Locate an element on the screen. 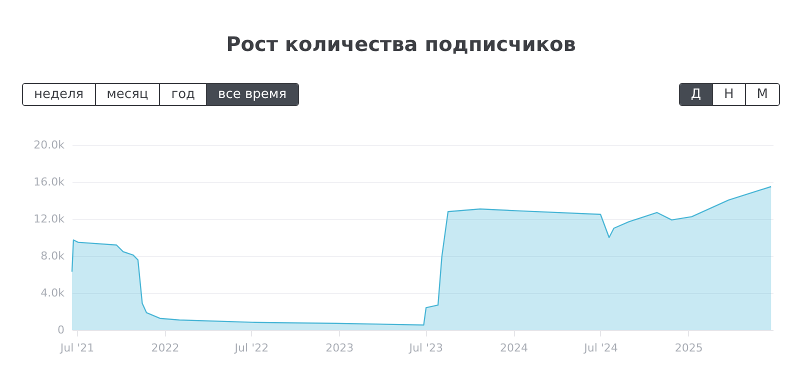 The width and height of the screenshot is (802, 368). x-tick-label: 2024 is located at coordinates (514, 348).